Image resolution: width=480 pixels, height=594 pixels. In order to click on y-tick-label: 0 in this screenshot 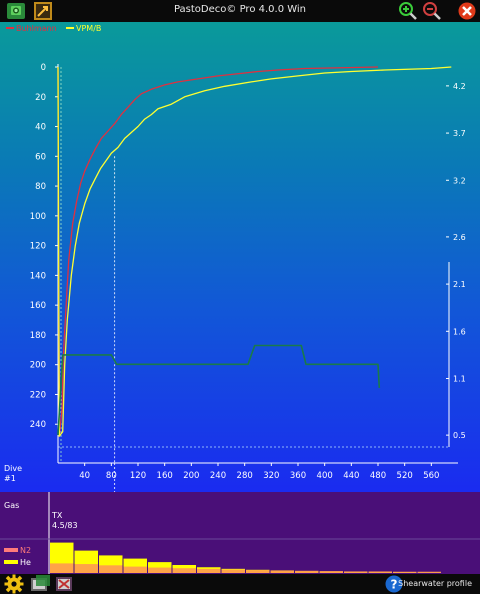, I will do `click(43, 68)`.